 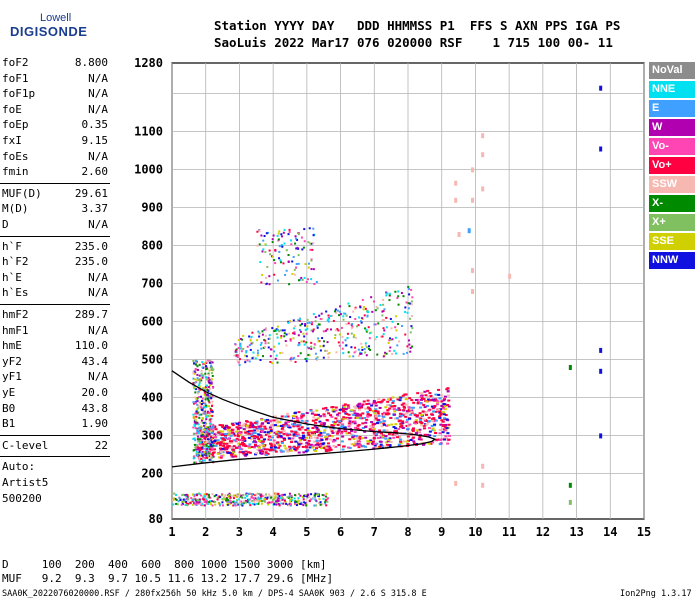 What do you see at coordinates (528, 295) in the screenshot?
I see `isolated-echoes` at bounding box center [528, 295].